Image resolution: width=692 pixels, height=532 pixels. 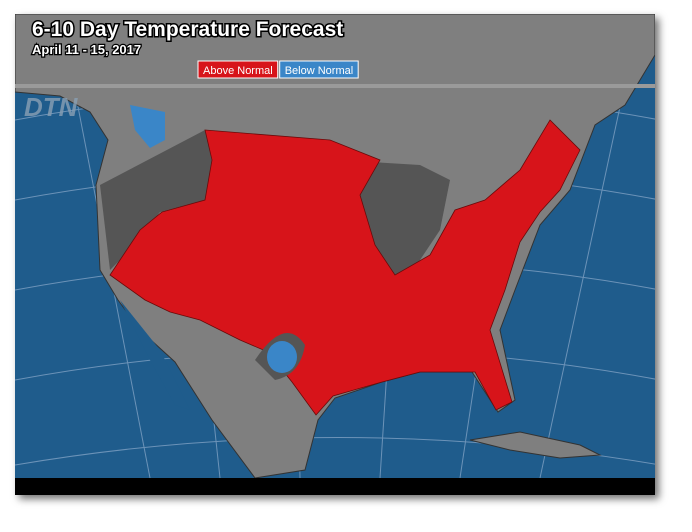 What do you see at coordinates (155, 355) in the screenshot?
I see `gulf-of-california` at bounding box center [155, 355].